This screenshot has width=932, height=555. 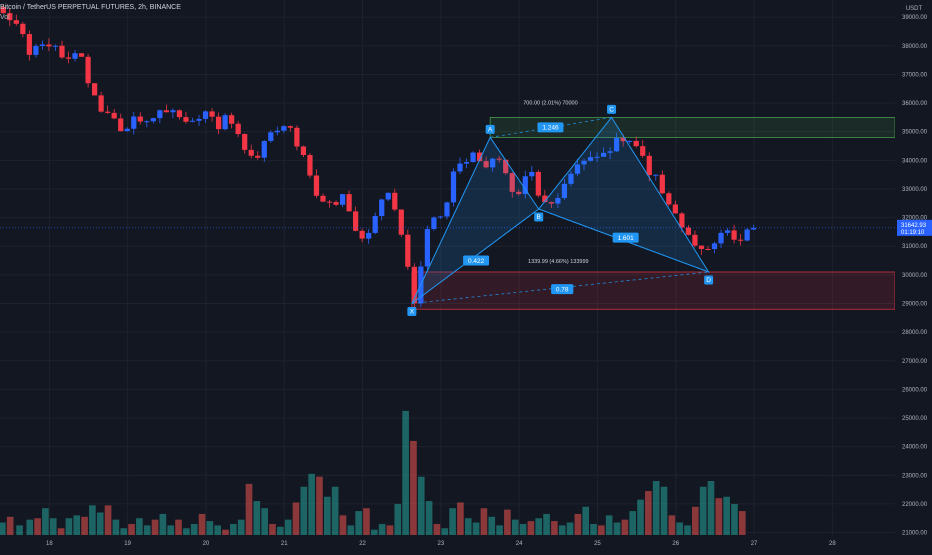 I want to click on price-tick: 34000.00, so click(x=915, y=161).